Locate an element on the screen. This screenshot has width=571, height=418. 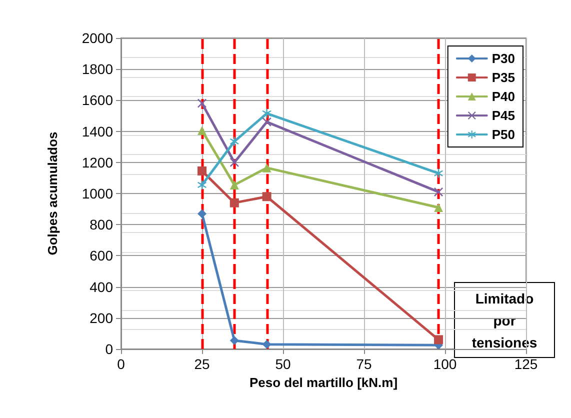
x-tick-label: 125 is located at coordinates (526, 364).